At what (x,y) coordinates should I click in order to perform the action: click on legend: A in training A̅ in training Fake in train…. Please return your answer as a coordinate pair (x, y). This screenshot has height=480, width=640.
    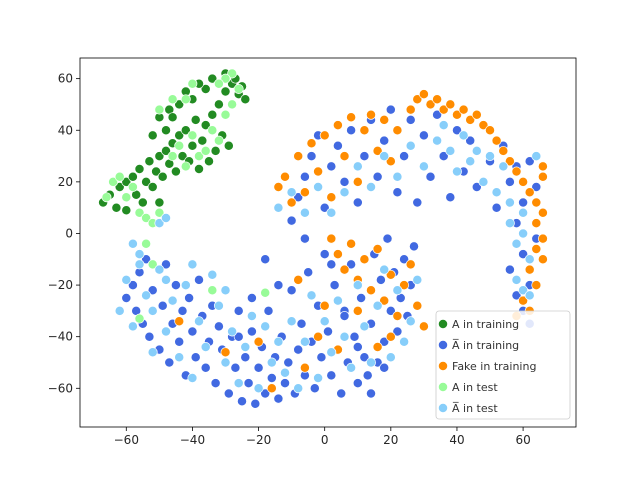
    Looking at the image, I should click on (503, 365).